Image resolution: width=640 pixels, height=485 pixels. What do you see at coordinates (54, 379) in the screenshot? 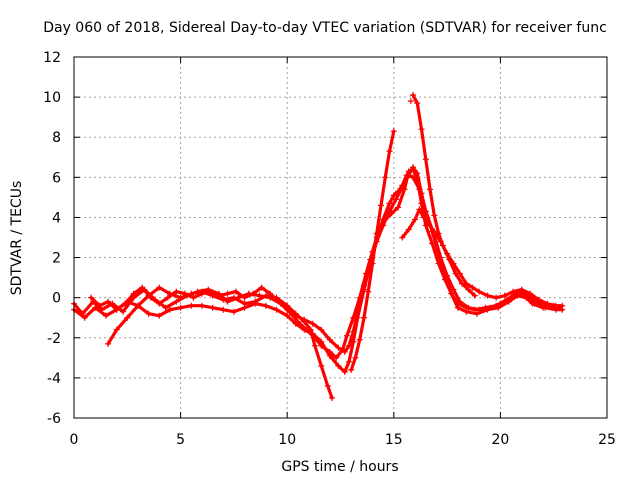
I see `y-tick-label: -4` at bounding box center [54, 379].